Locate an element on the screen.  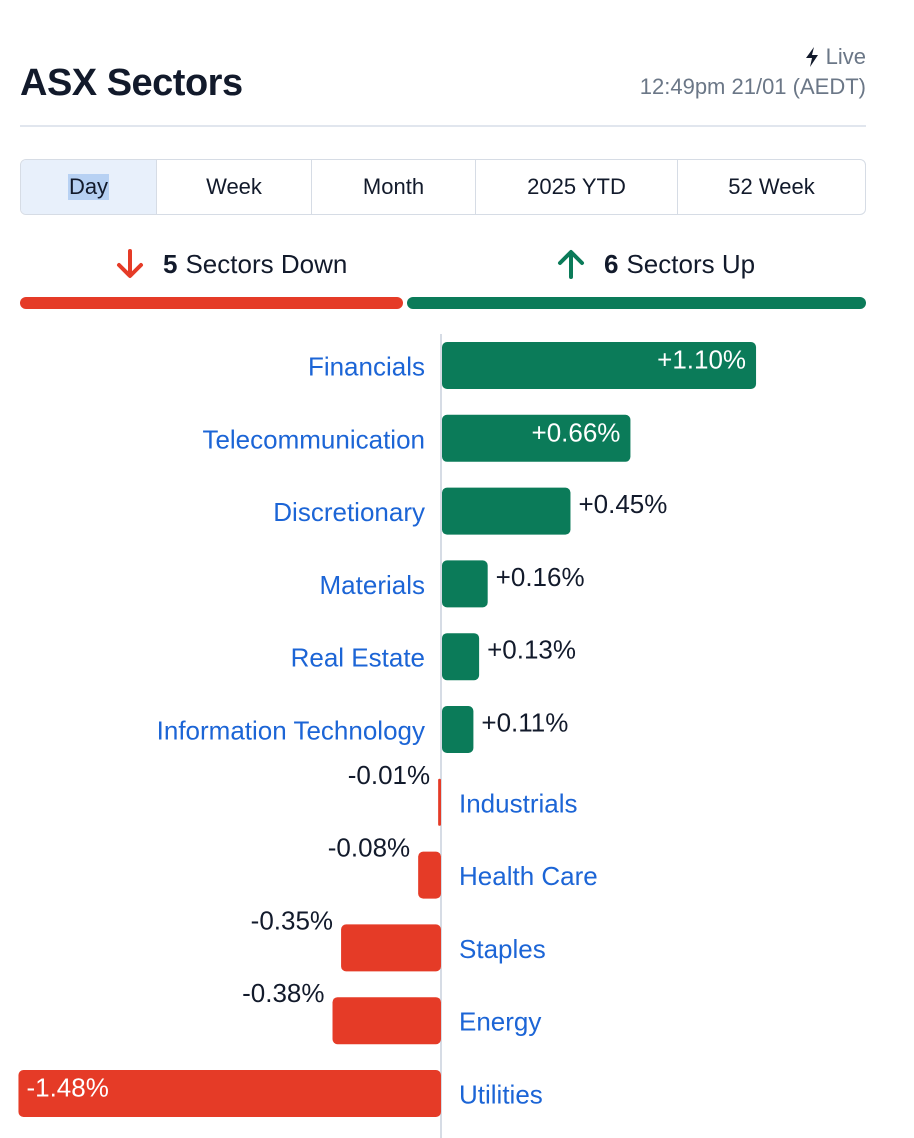
value-label: +0.13% is located at coordinates (531, 650).